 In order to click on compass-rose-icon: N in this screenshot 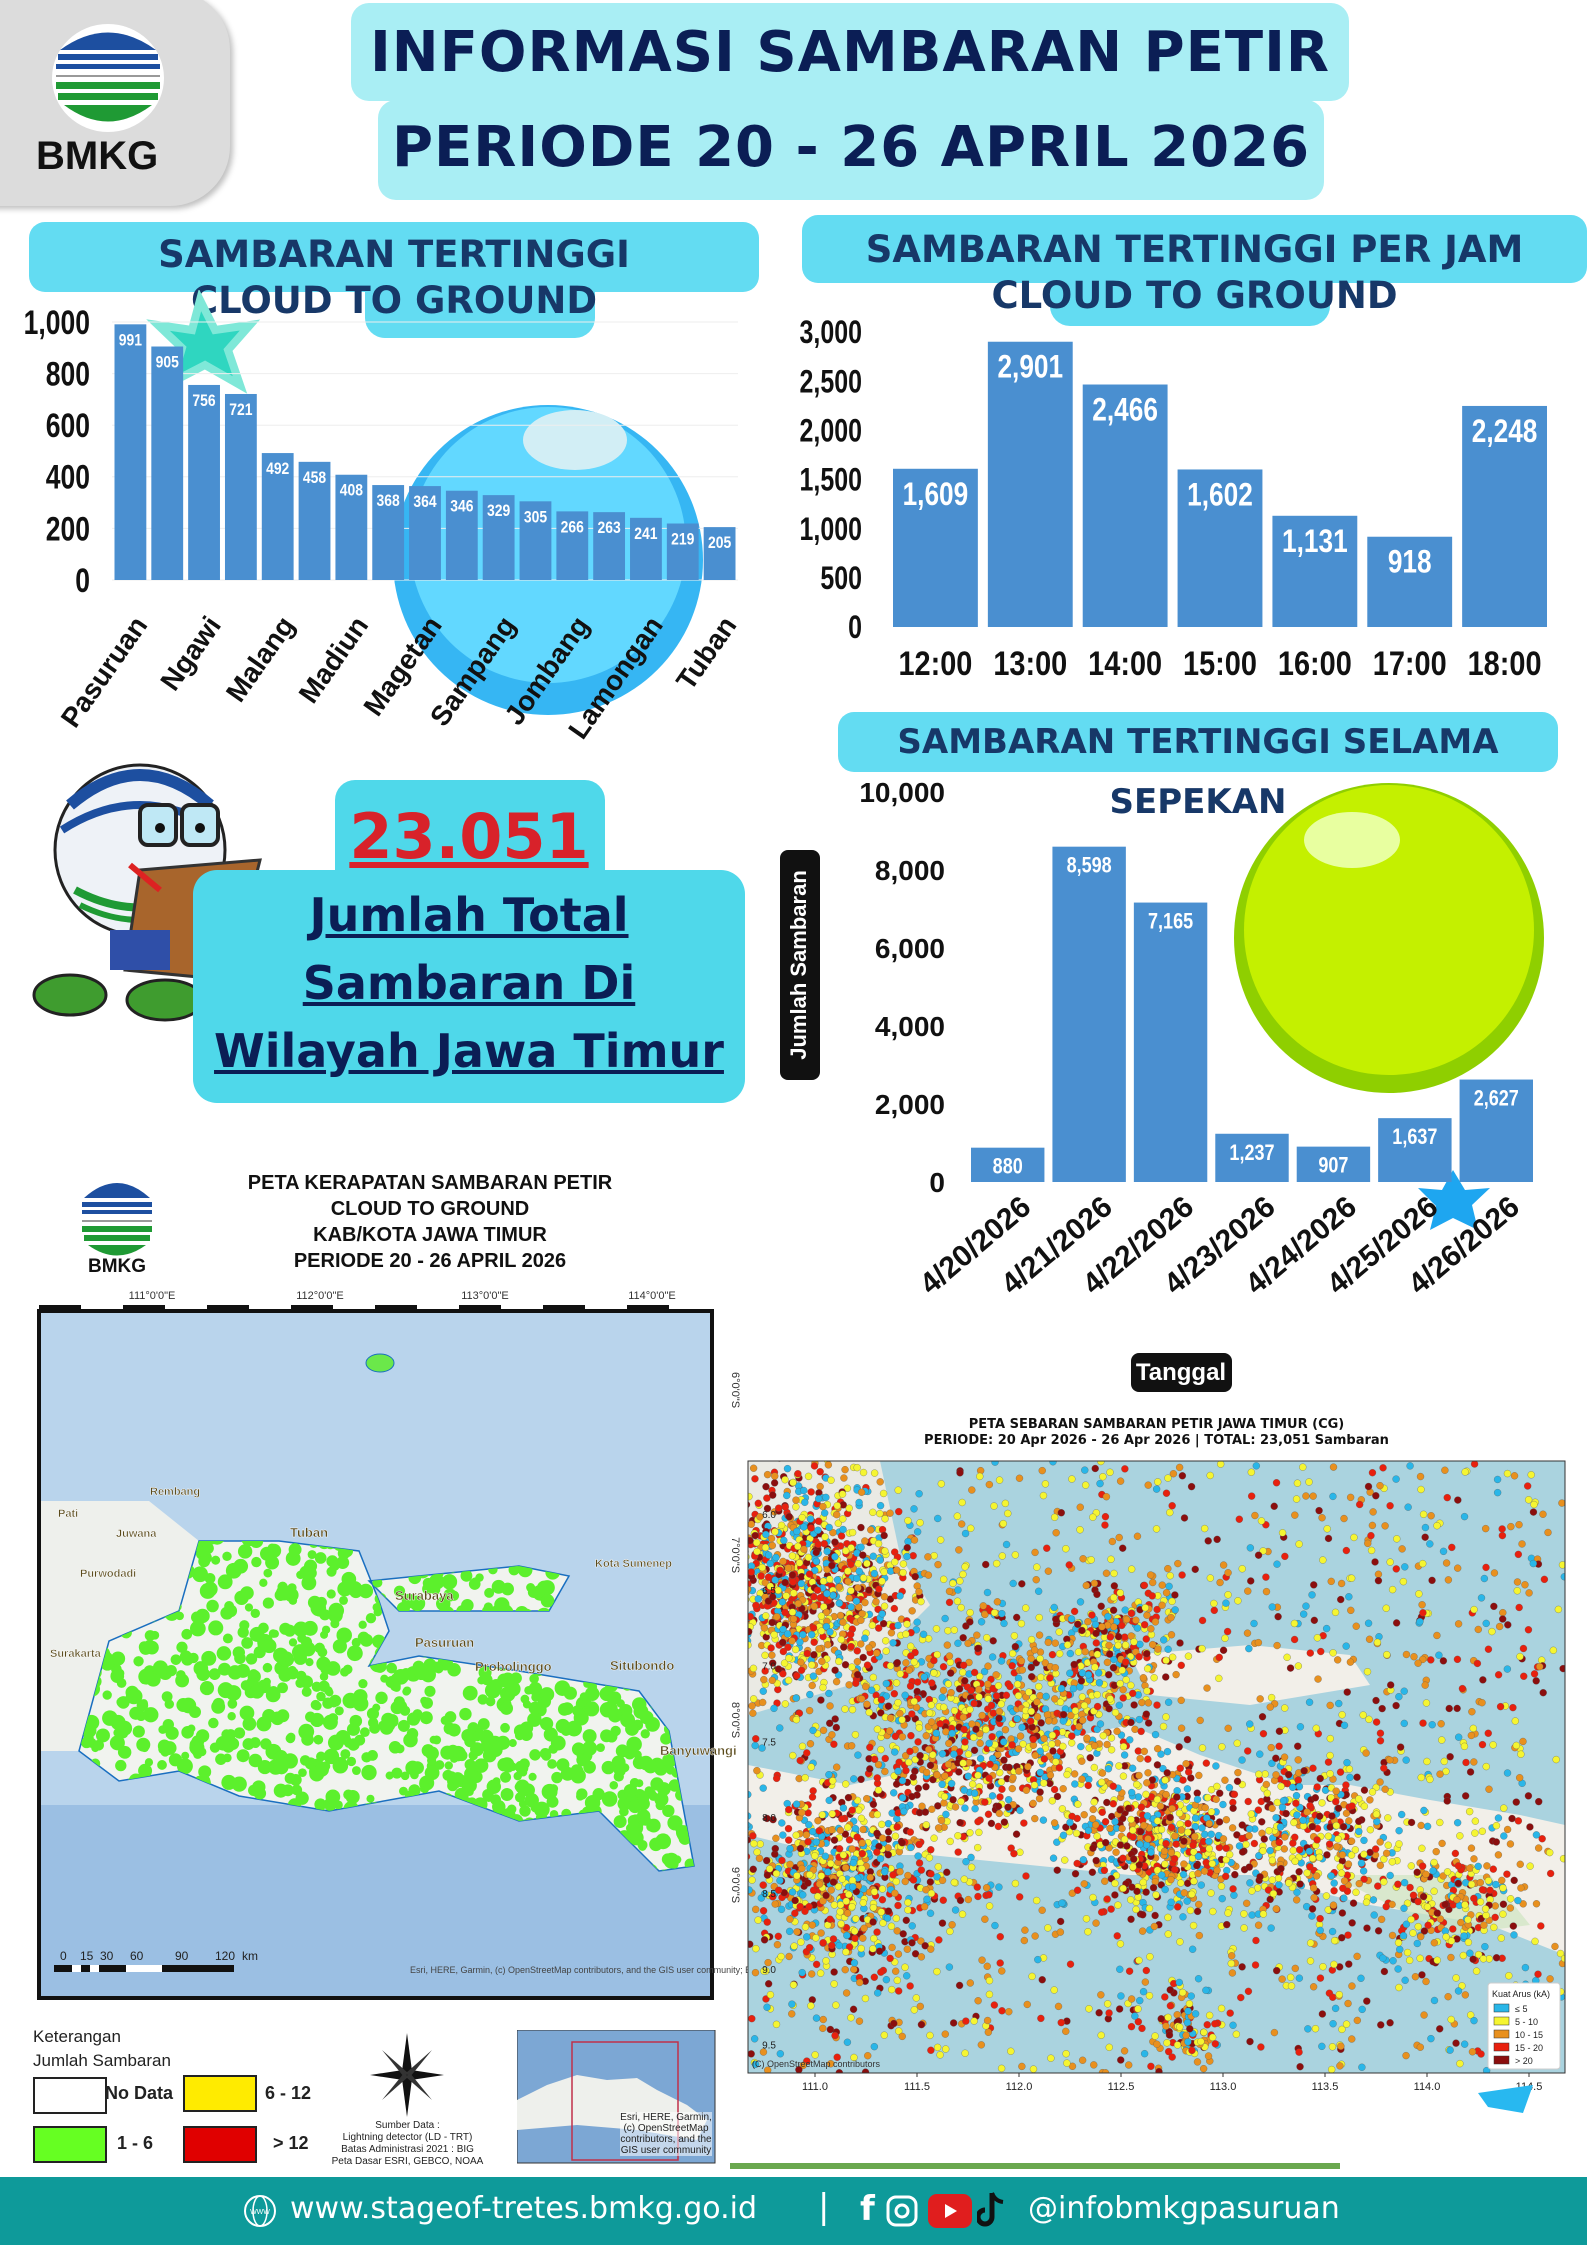, I will do `click(407, 2075)`.